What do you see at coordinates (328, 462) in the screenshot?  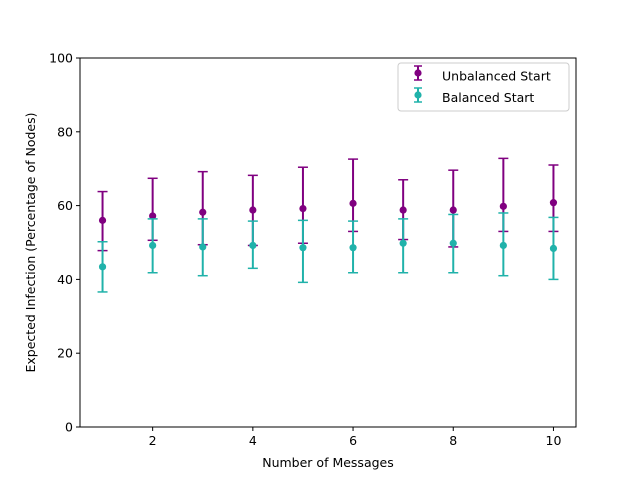 I see `x-axis-label: Number of Messages` at bounding box center [328, 462].